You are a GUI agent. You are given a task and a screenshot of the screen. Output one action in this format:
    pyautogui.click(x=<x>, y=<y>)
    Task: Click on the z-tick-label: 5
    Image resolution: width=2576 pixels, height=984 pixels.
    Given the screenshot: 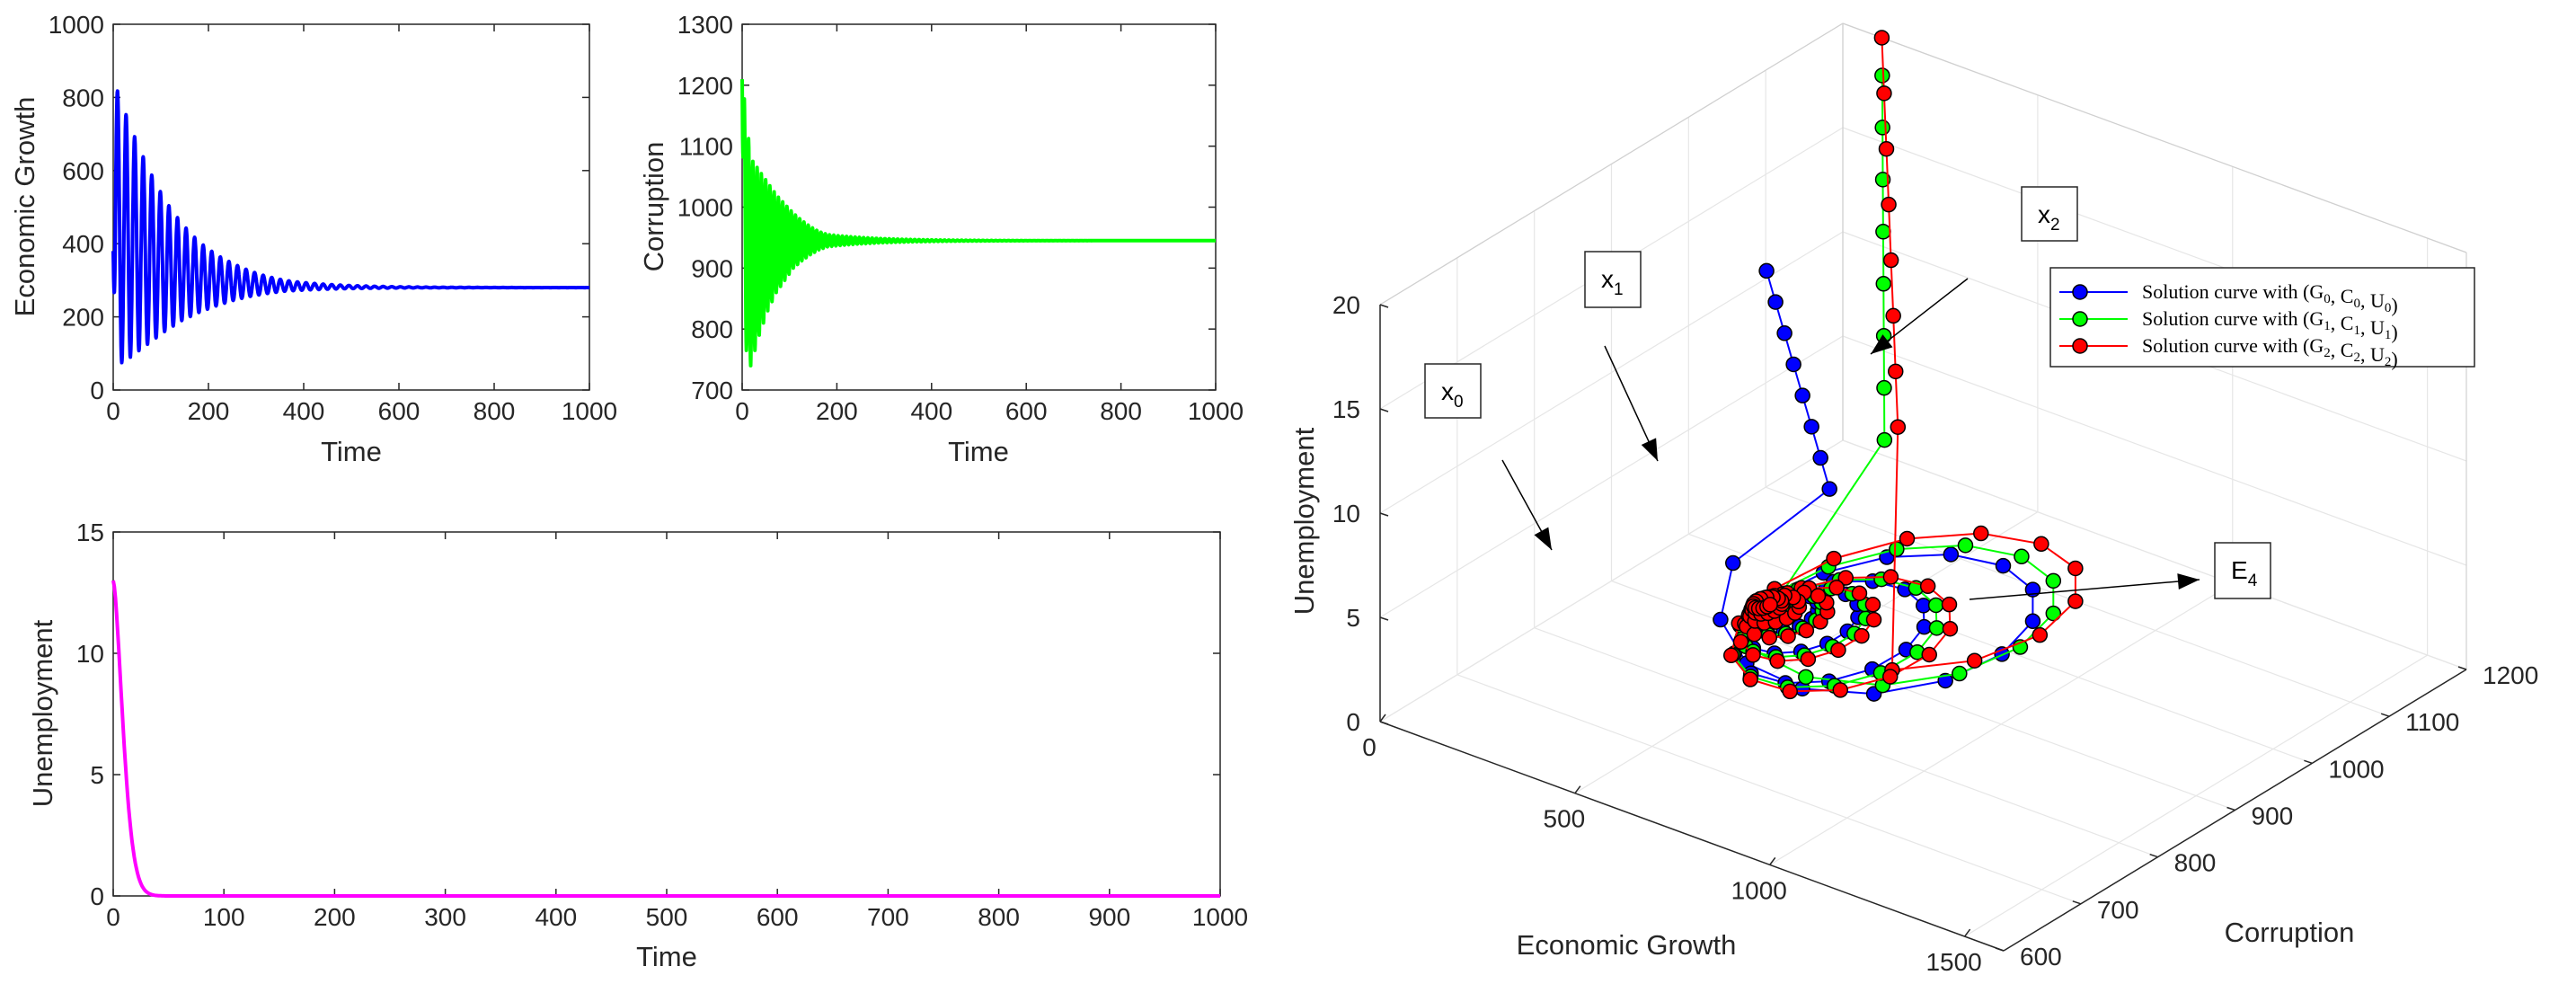 What is the action you would take?
    pyautogui.click(x=1353, y=618)
    